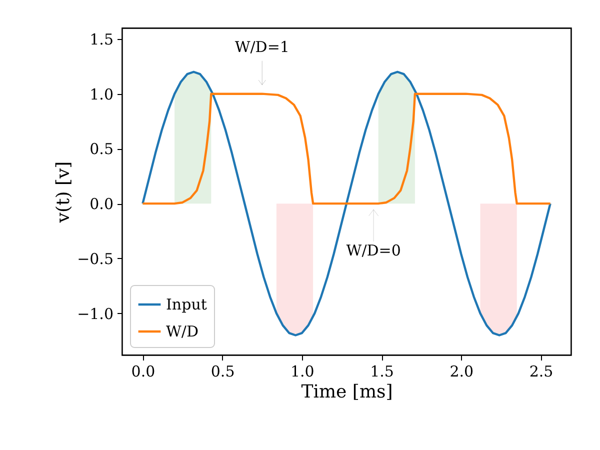 Image resolution: width=600 pixels, height=450 pixels. What do you see at coordinates (182, 331) in the screenshot?
I see `legend-label: W/D` at bounding box center [182, 331].